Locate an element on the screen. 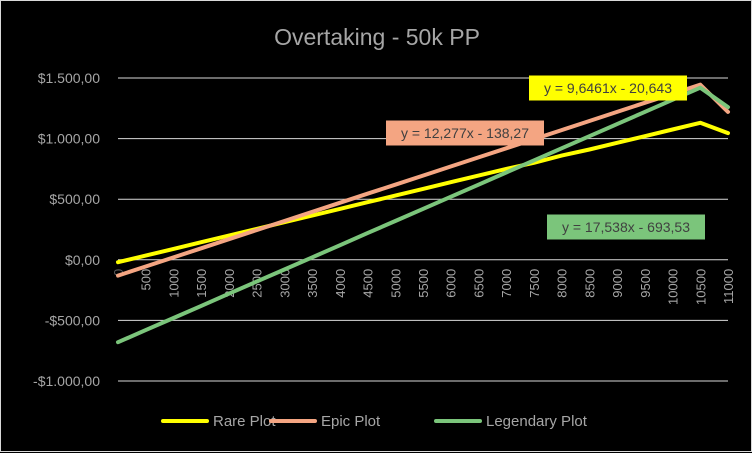 The image size is (752, 453). trendline-label-rare-plot: y = 9,6461x - 20,643 is located at coordinates (608, 88).